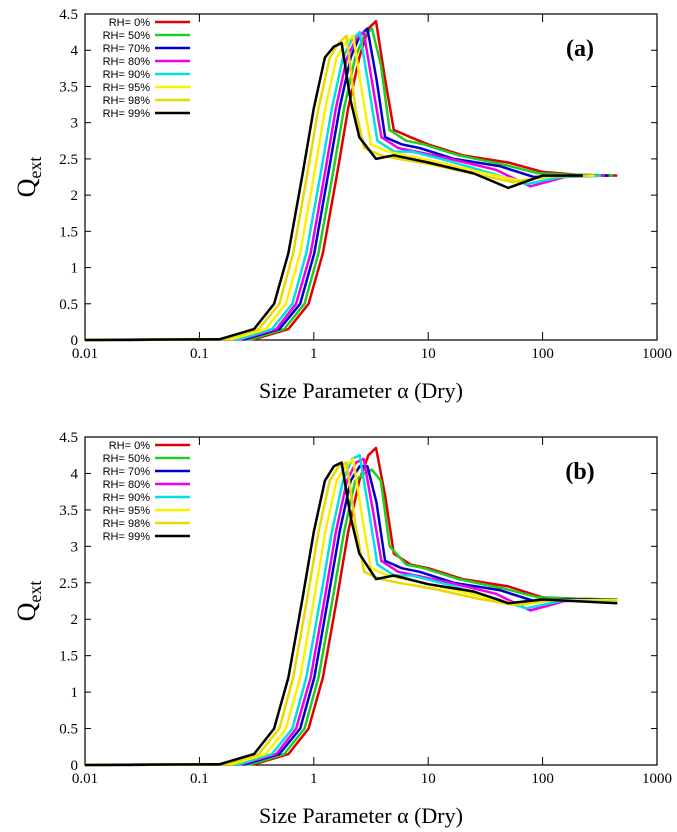 The image size is (677, 832). I want to click on panel-label: (a), so click(580, 49).